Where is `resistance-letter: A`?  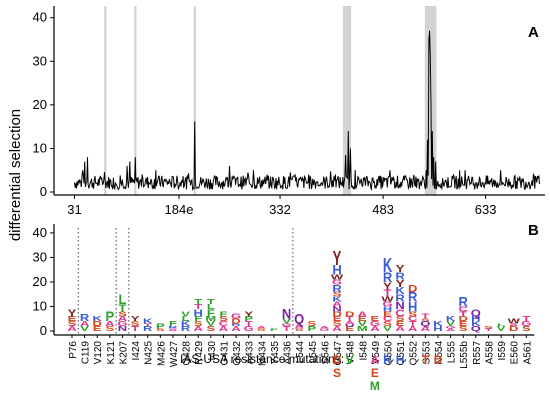
resistance-letter: A is located at coordinates (375, 360).